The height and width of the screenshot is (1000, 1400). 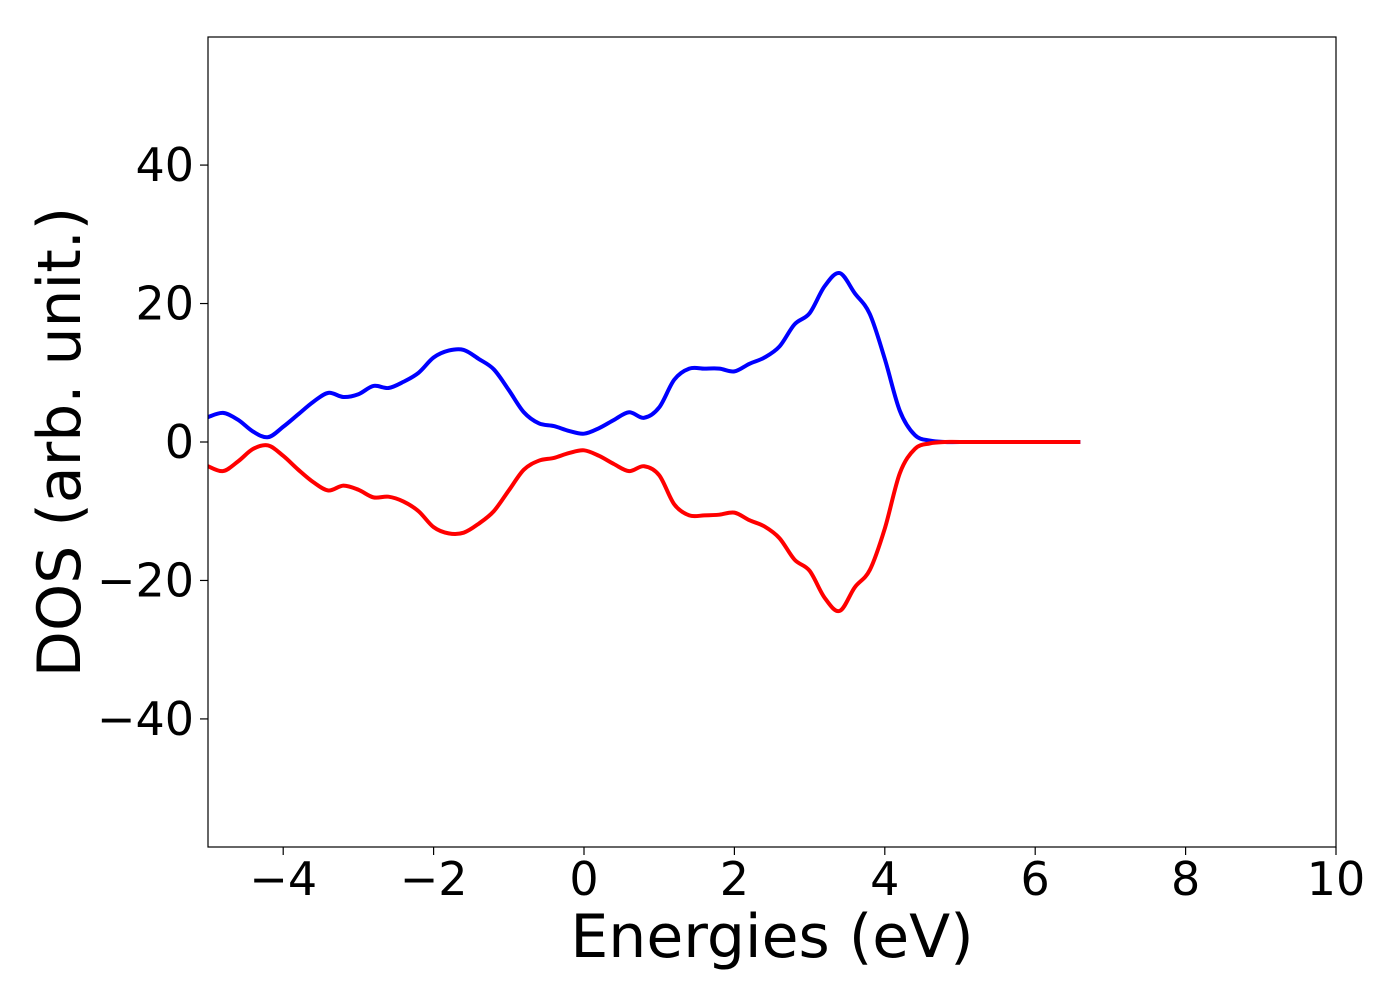 What do you see at coordinates (434, 879) in the screenshot?
I see `x-tick-label: −2` at bounding box center [434, 879].